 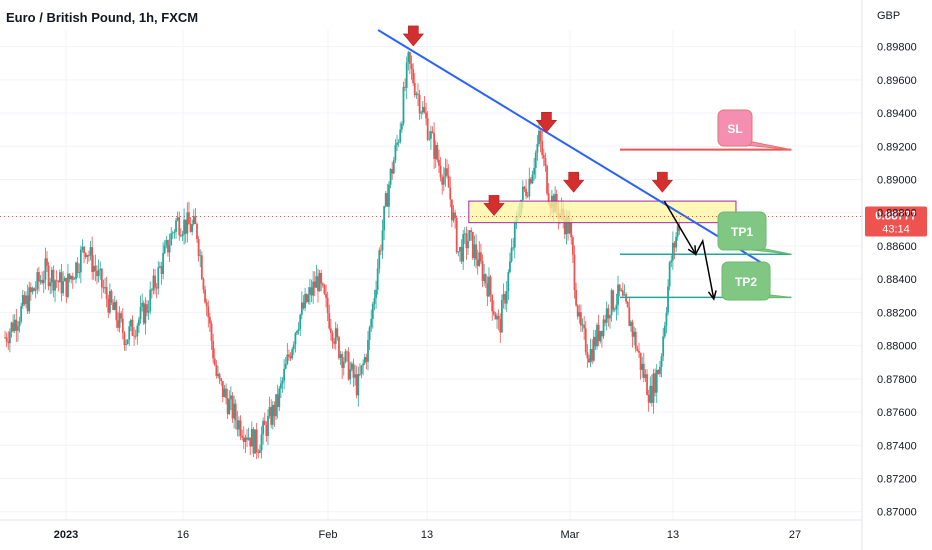 I want to click on x-tick-label: 2023, so click(x=66, y=535).